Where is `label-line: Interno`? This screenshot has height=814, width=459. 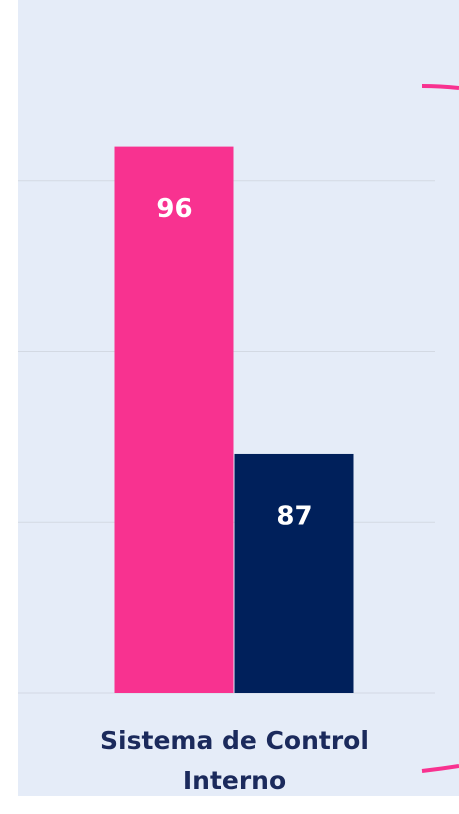 label-line: Interno is located at coordinates (234, 780).